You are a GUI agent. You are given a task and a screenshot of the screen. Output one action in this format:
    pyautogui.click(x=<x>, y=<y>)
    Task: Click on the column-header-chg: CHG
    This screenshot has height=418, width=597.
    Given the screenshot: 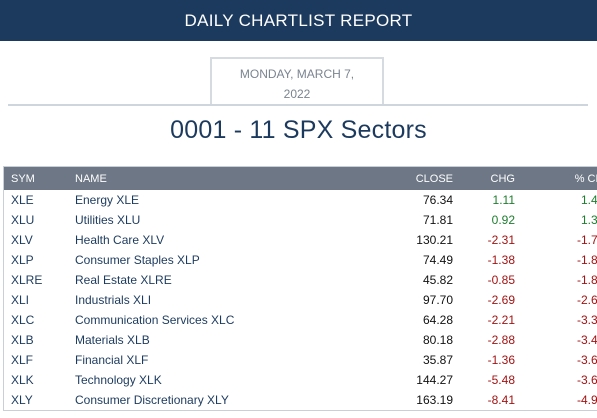 What is the action you would take?
    pyautogui.click(x=490, y=178)
    